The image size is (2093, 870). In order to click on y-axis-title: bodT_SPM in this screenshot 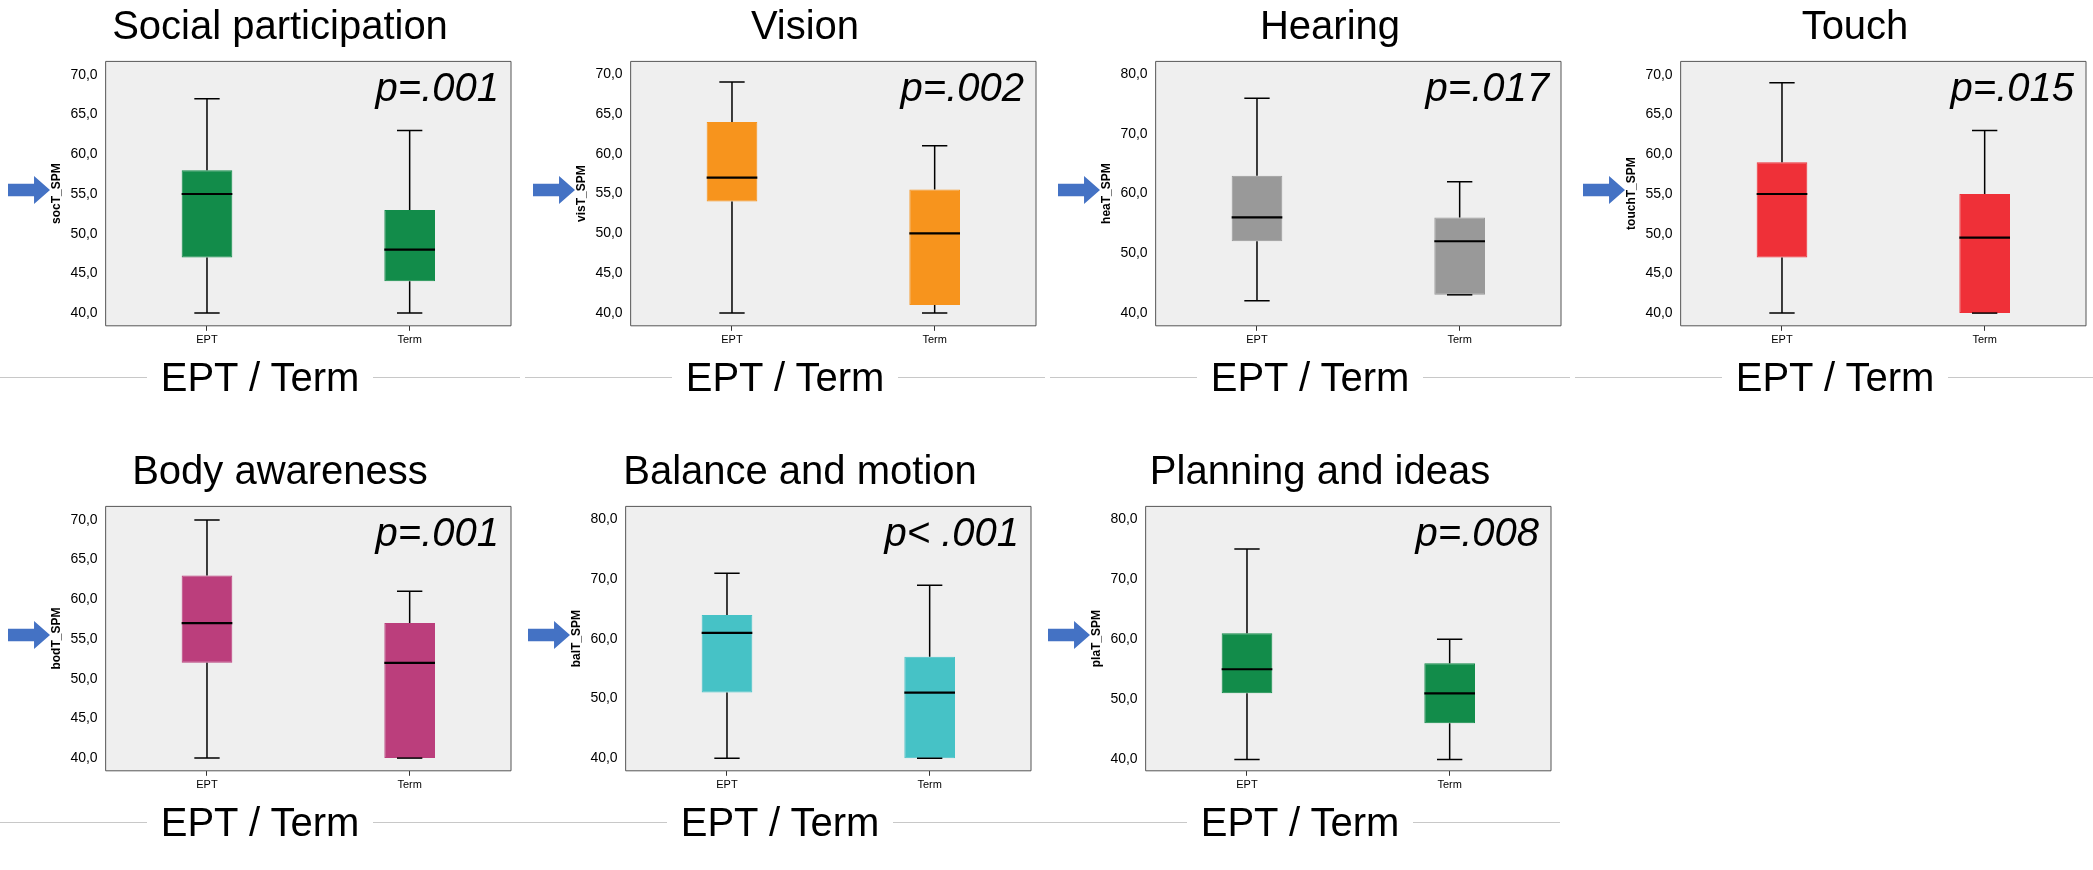, I will do `click(55, 638)`.